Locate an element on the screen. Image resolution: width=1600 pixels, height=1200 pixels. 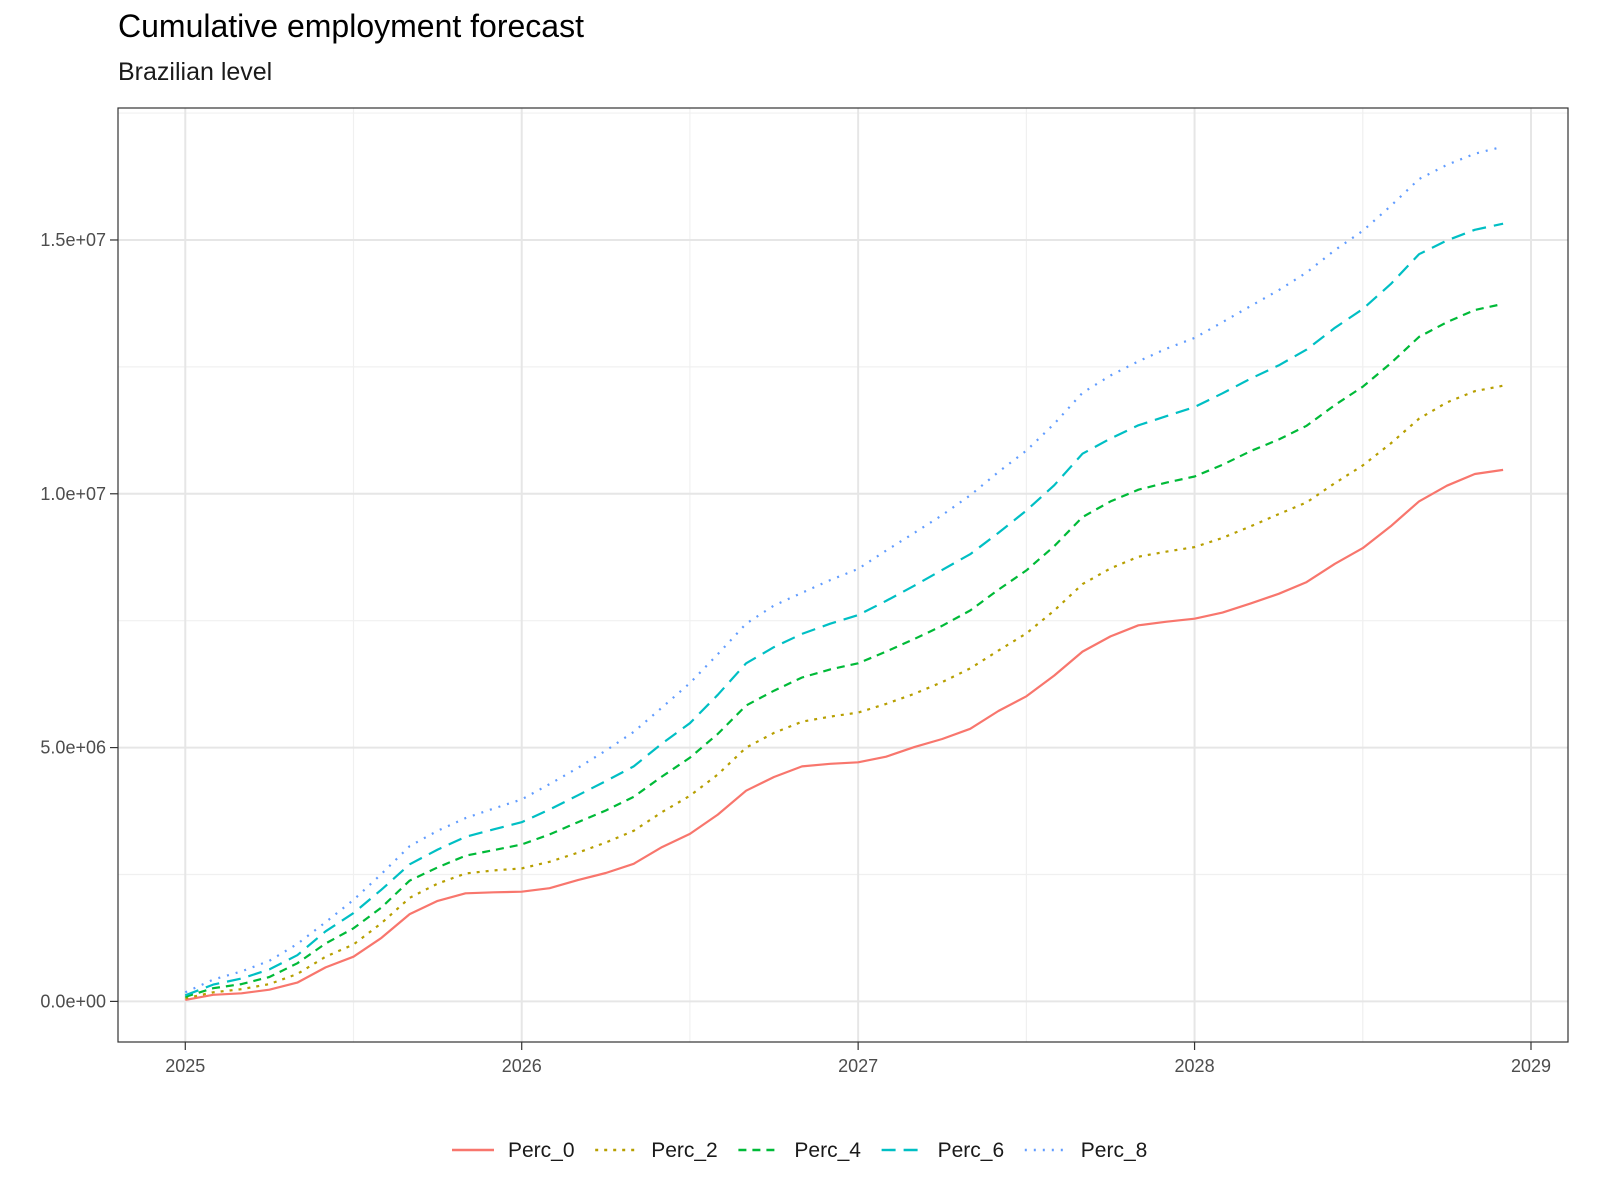
x-tick-label: 2029 is located at coordinates (1531, 1066).